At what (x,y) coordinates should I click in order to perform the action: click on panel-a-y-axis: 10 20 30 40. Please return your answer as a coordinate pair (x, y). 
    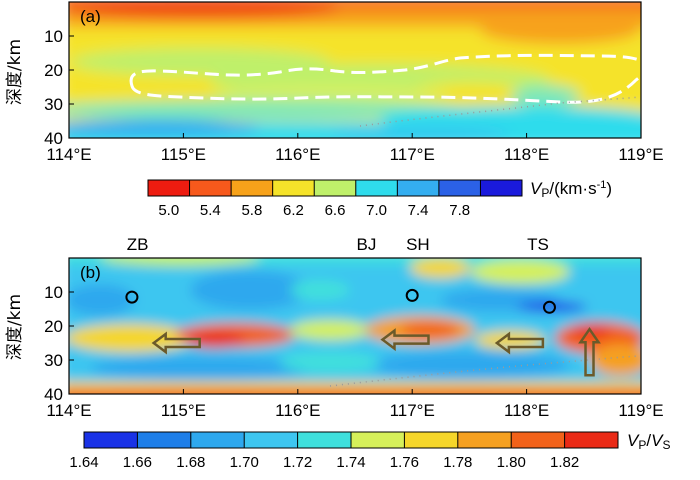
    Looking at the image, I should click on (59, 87).